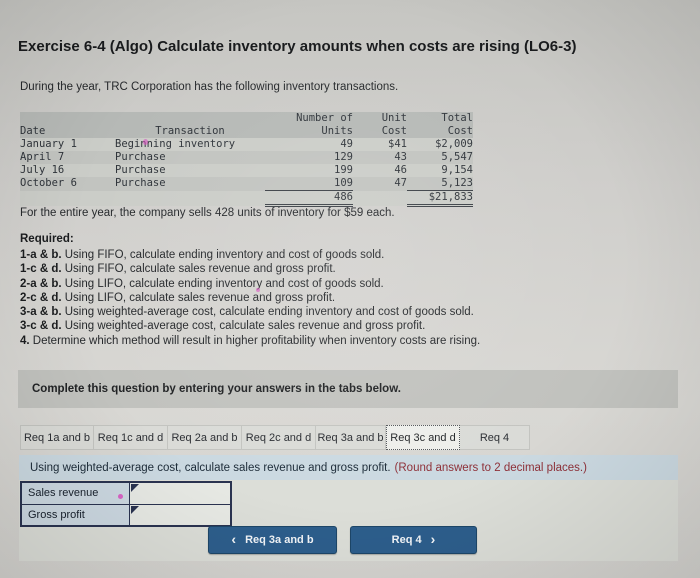 This screenshot has width=700, height=578. Describe the element at coordinates (380, 118) in the screenshot. I see `col-header-unitcost-1: Unit` at that location.